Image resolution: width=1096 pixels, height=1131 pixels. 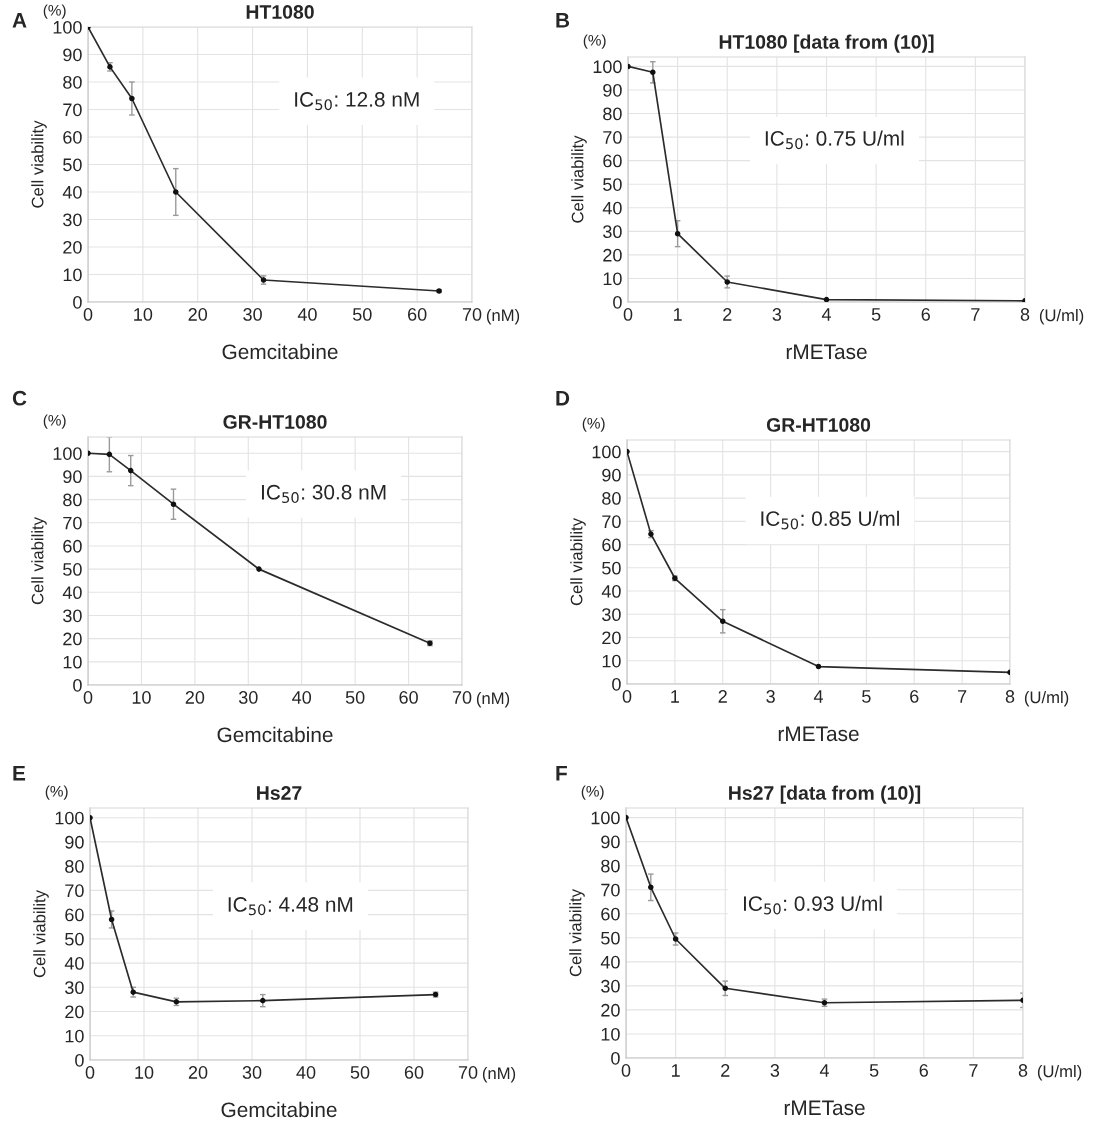 What do you see at coordinates (357, 101) in the screenshot?
I see `annotation: IC$_{50}$: 12.8 nM` at bounding box center [357, 101].